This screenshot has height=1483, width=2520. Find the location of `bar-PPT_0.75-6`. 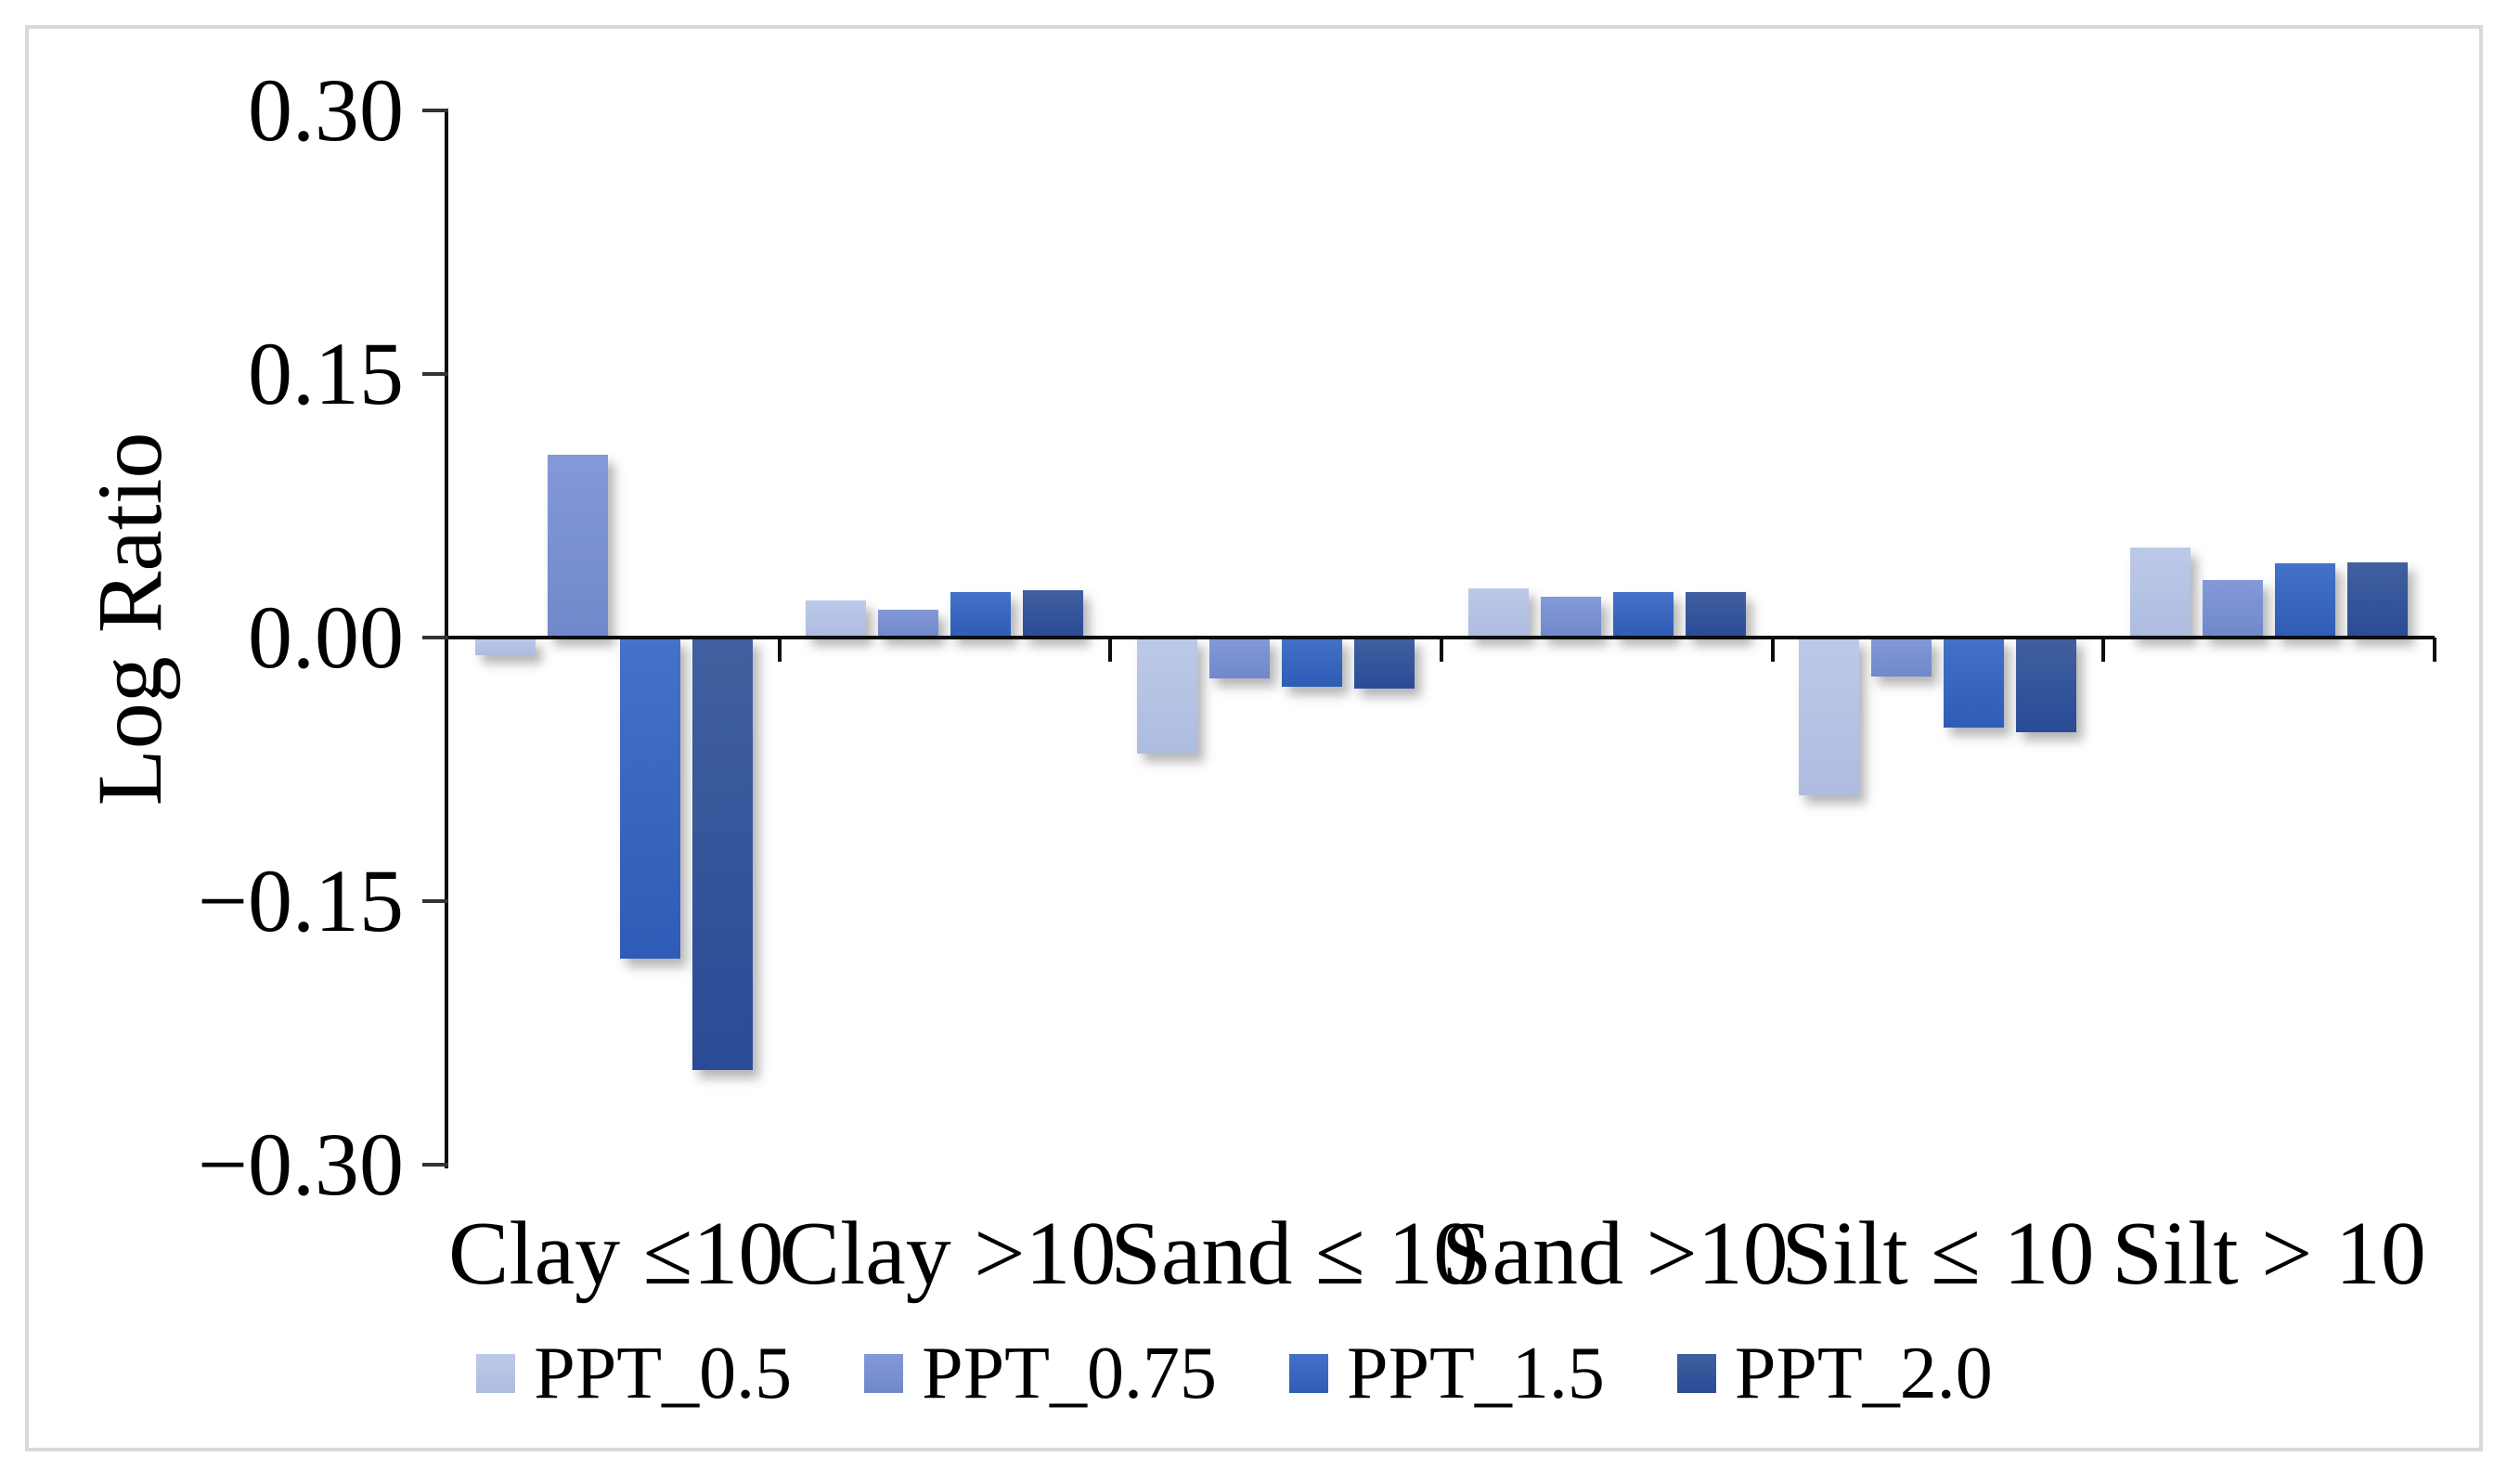

bar-PPT_0.75-6 is located at coordinates (2232, 609).